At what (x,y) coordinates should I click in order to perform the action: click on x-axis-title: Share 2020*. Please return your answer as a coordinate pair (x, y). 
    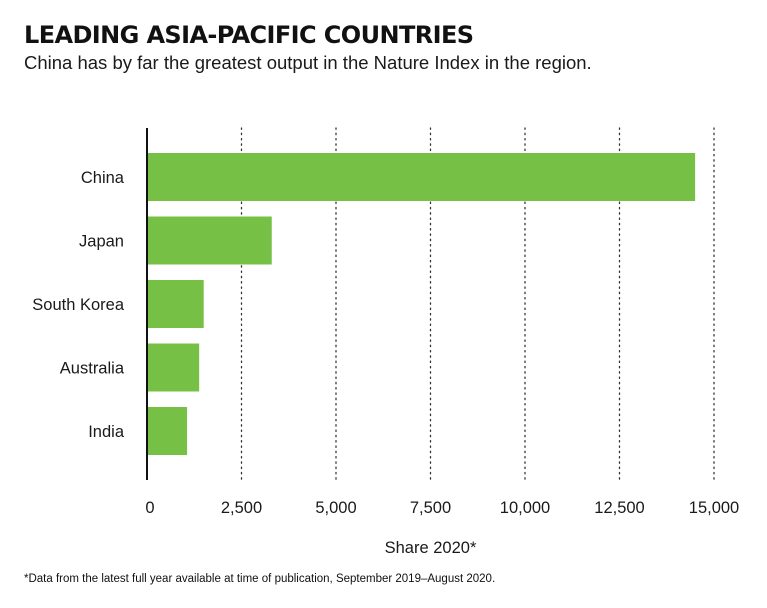
    Looking at the image, I should click on (431, 548).